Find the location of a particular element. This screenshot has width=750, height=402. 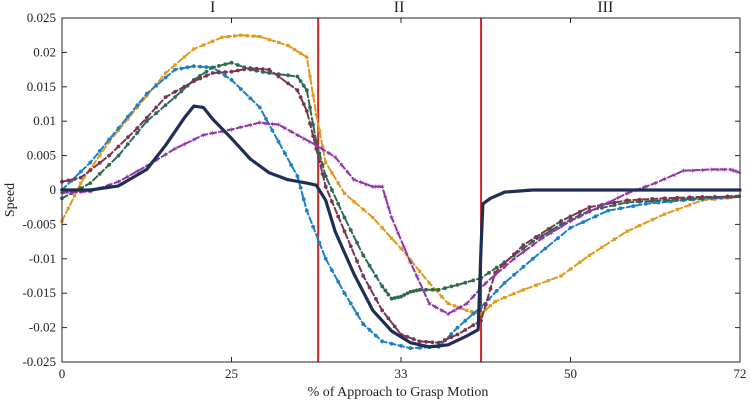

phase-label-3: III is located at coordinates (605, 8).